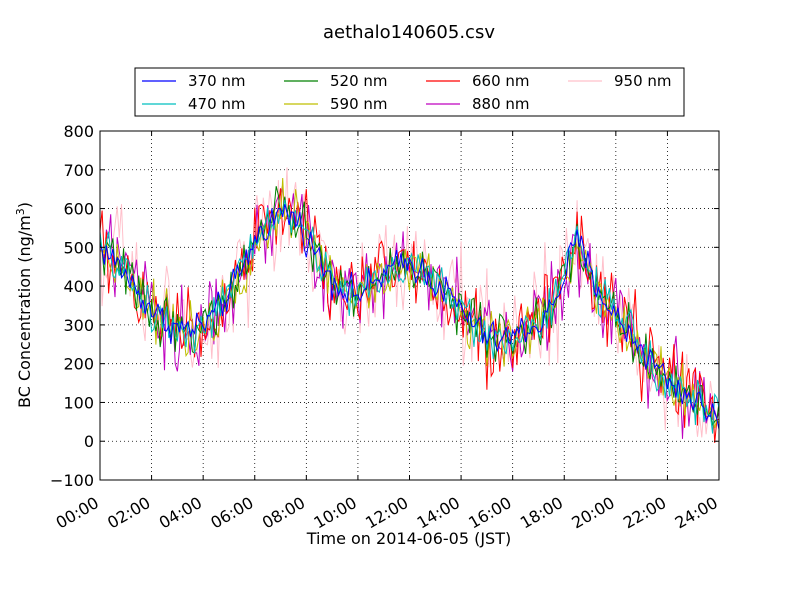 Image resolution: width=800 pixels, height=600 pixels. Describe the element at coordinates (359, 81) in the screenshot. I see `legend-label: 520 nm` at that location.